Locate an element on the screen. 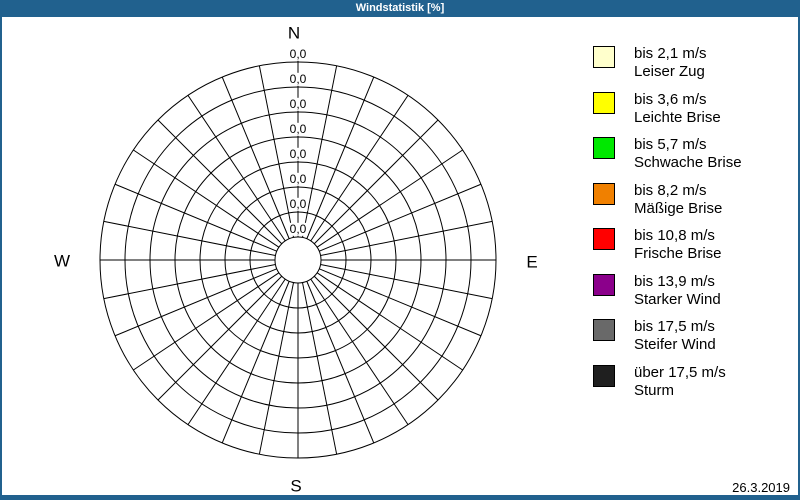  compass-label-west: W is located at coordinates (62, 261).